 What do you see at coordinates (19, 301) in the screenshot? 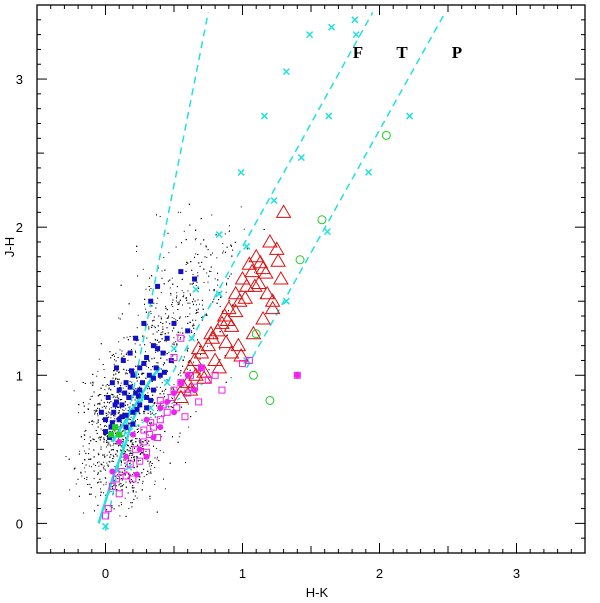
I see `y-tick-labels: 0 1 2 3` at bounding box center [19, 301].